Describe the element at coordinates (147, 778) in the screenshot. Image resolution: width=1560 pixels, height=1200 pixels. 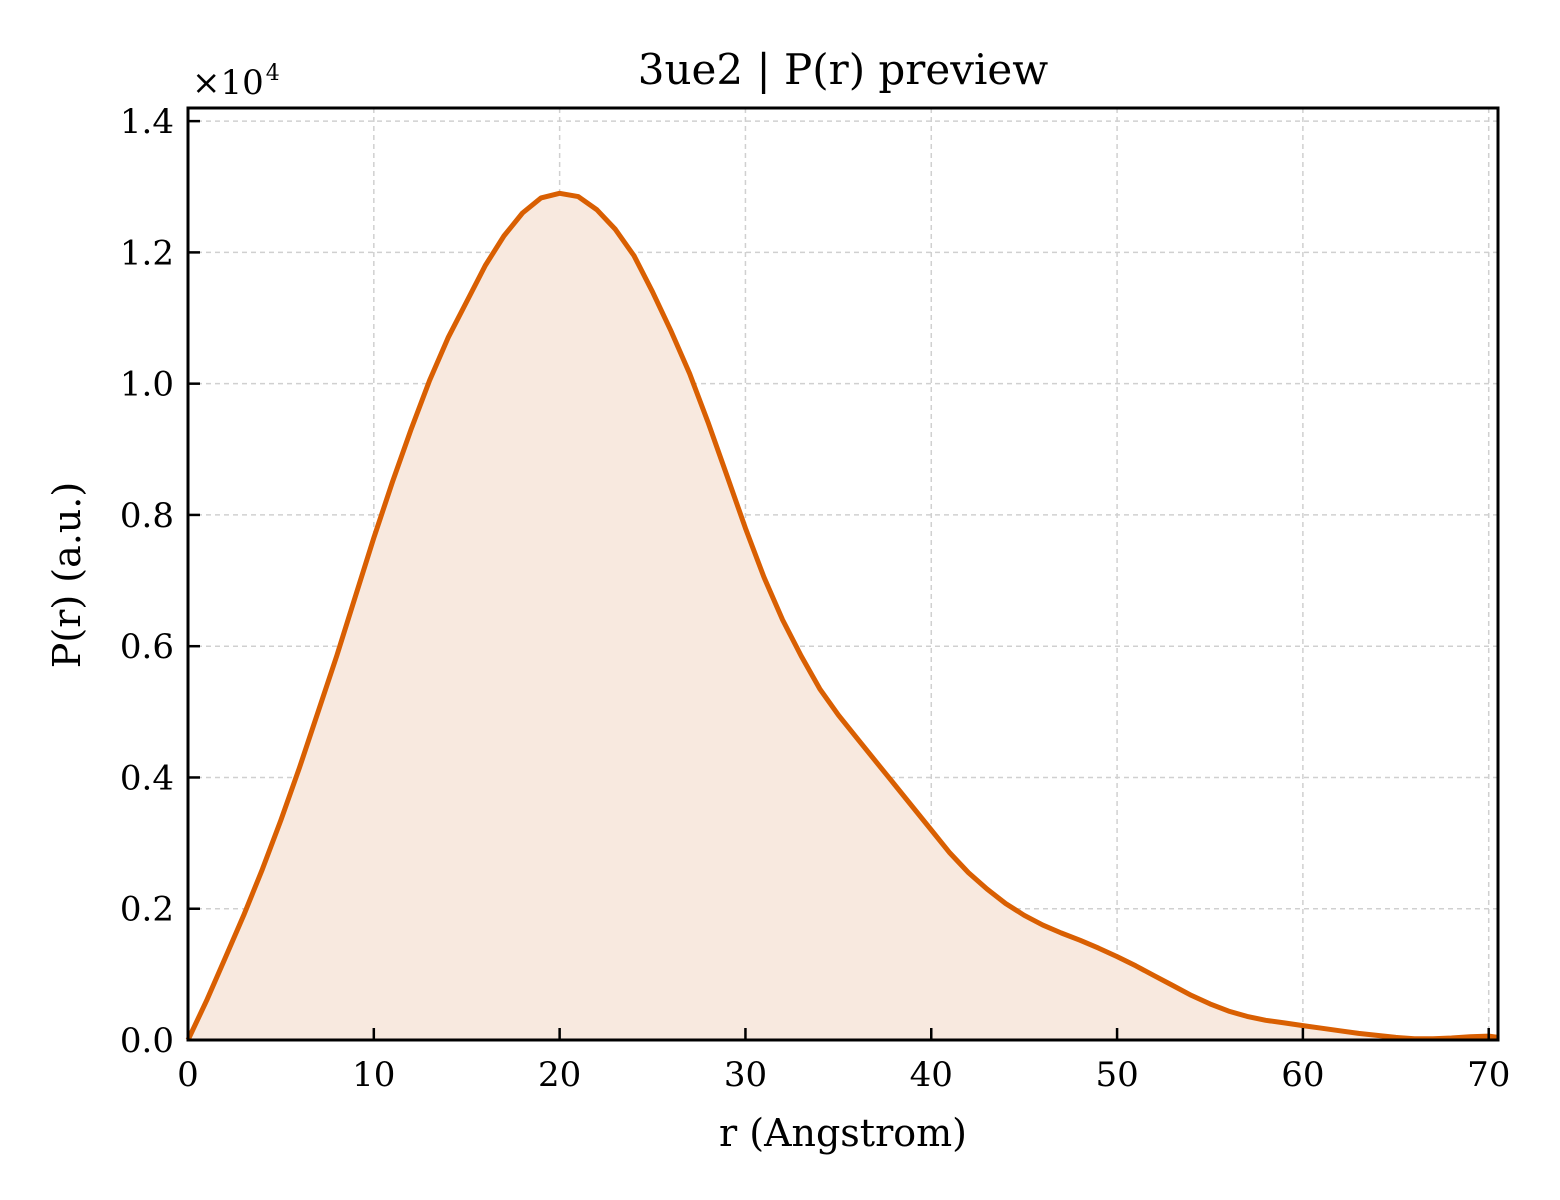
I see `y-tick-label: 0.4` at that location.